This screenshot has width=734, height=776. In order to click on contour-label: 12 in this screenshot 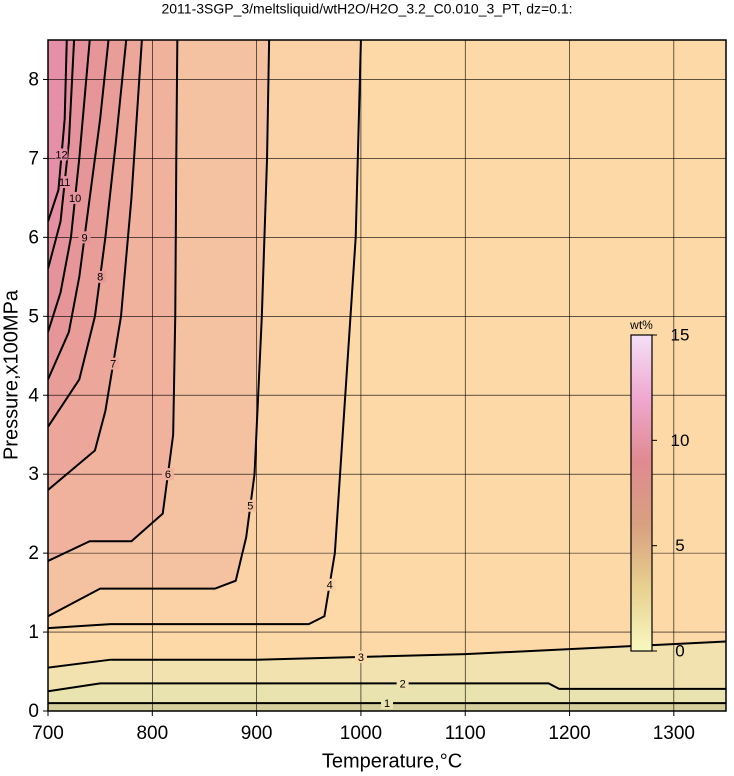, I will do `click(61, 155)`.